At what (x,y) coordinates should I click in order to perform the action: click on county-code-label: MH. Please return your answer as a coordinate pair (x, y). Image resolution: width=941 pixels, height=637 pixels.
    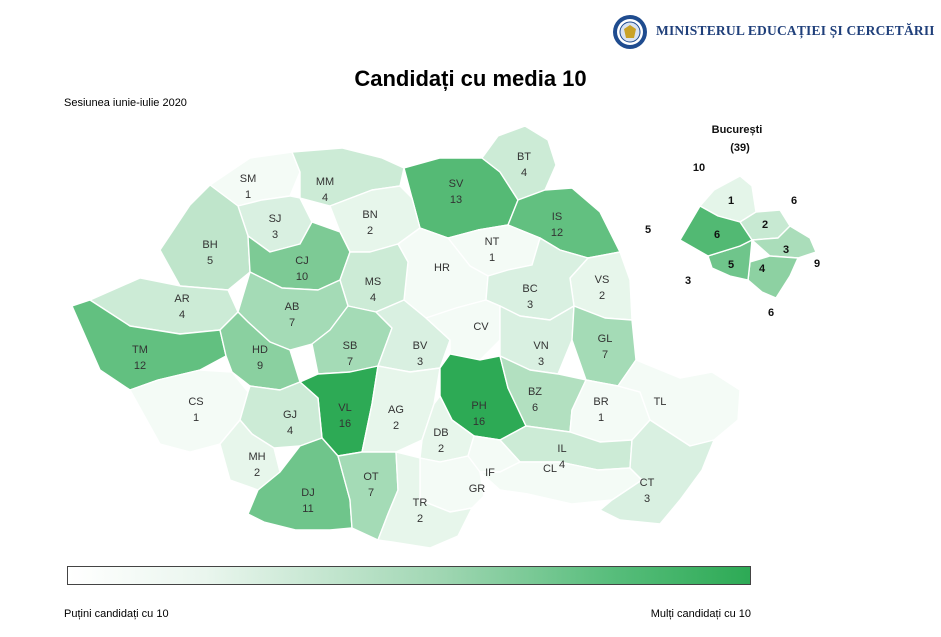
    Looking at the image, I should click on (256, 457).